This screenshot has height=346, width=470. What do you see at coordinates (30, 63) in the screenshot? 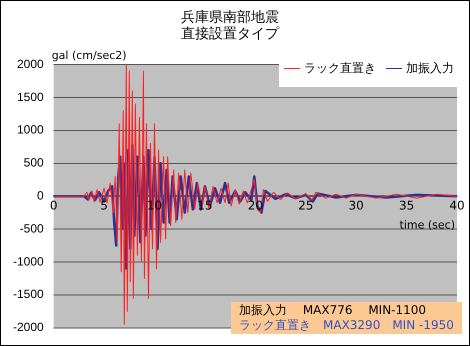
I see `y-tick-label: 2000` at bounding box center [30, 63].